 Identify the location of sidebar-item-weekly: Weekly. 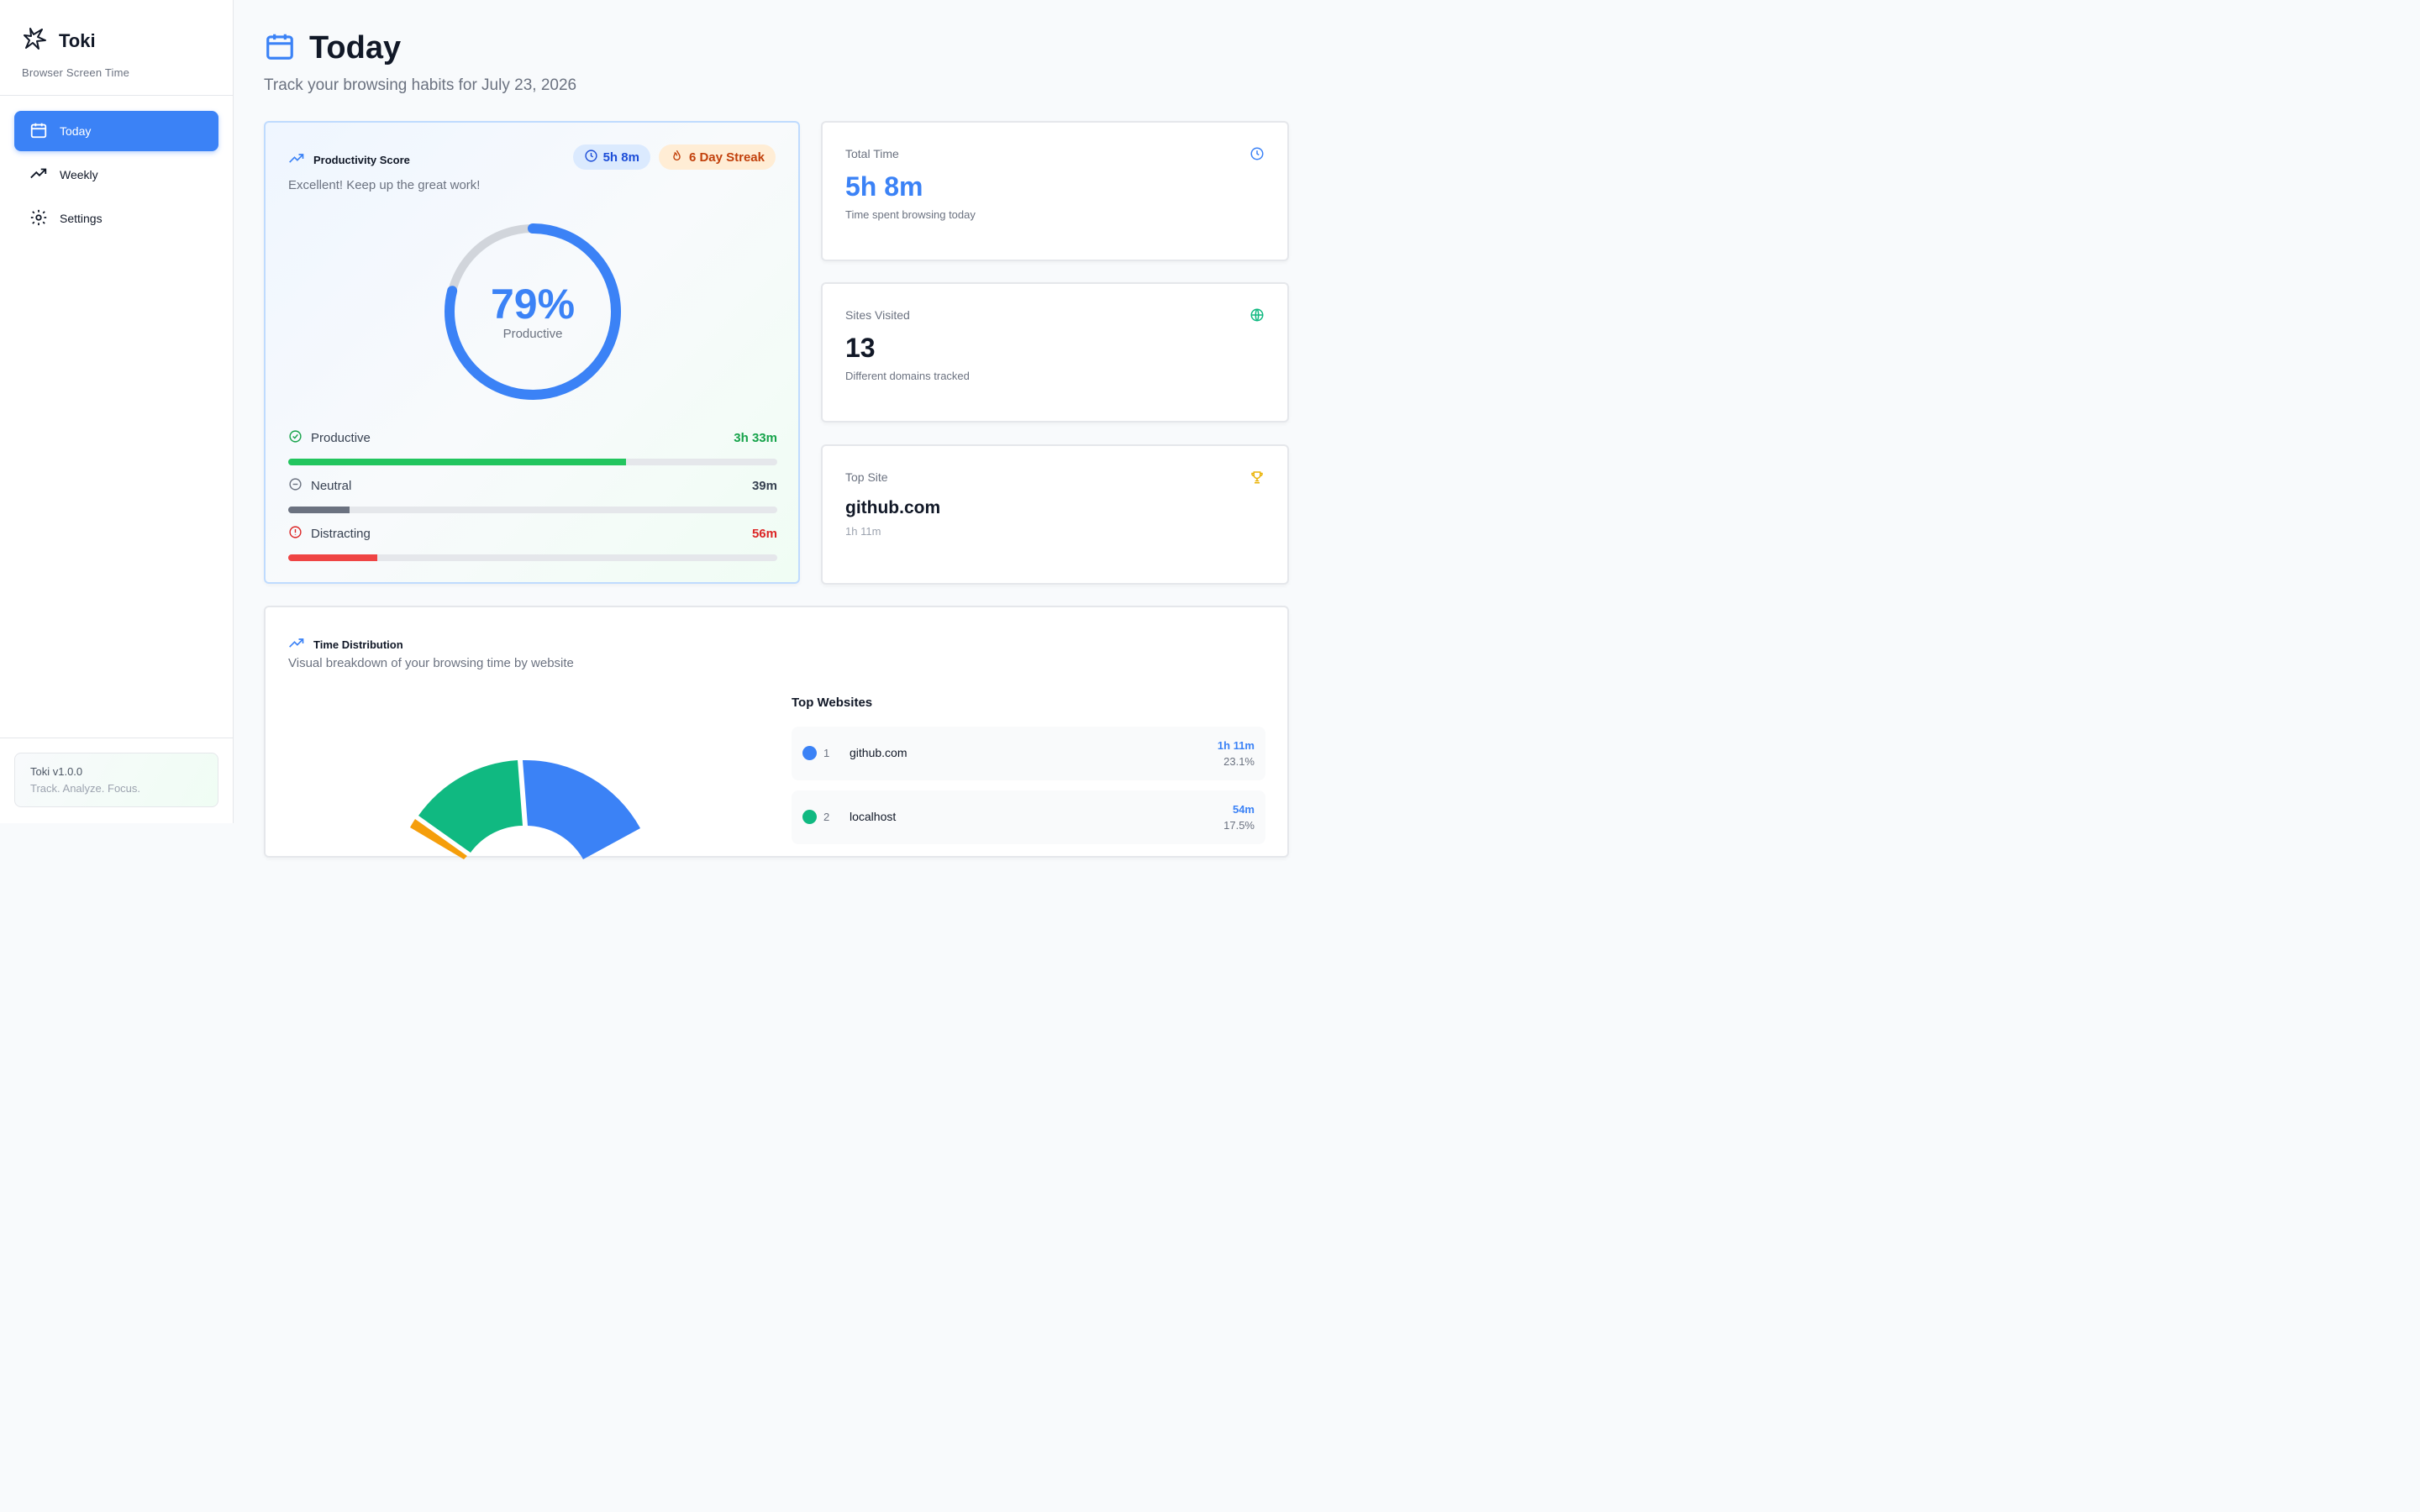
(116, 175).